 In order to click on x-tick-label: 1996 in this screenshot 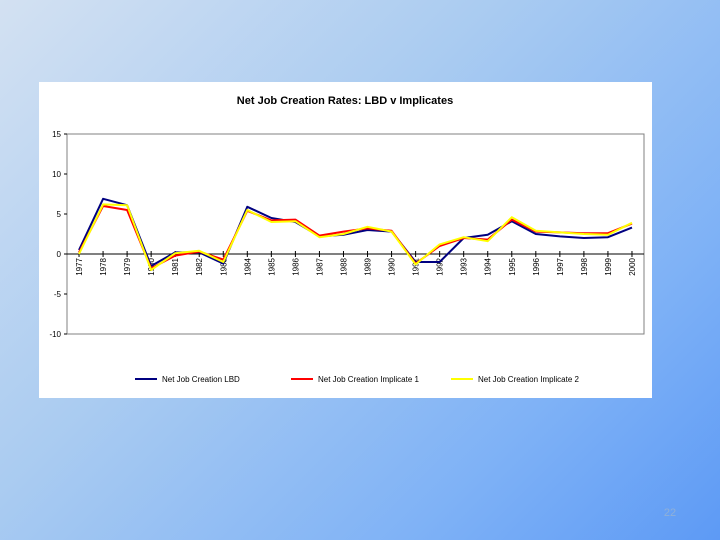, I will do `click(536, 266)`.